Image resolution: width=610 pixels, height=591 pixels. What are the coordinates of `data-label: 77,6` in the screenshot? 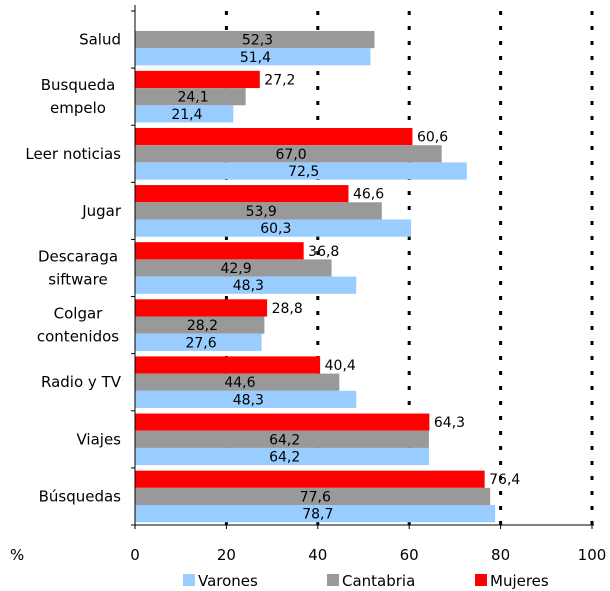 It's located at (315, 497).